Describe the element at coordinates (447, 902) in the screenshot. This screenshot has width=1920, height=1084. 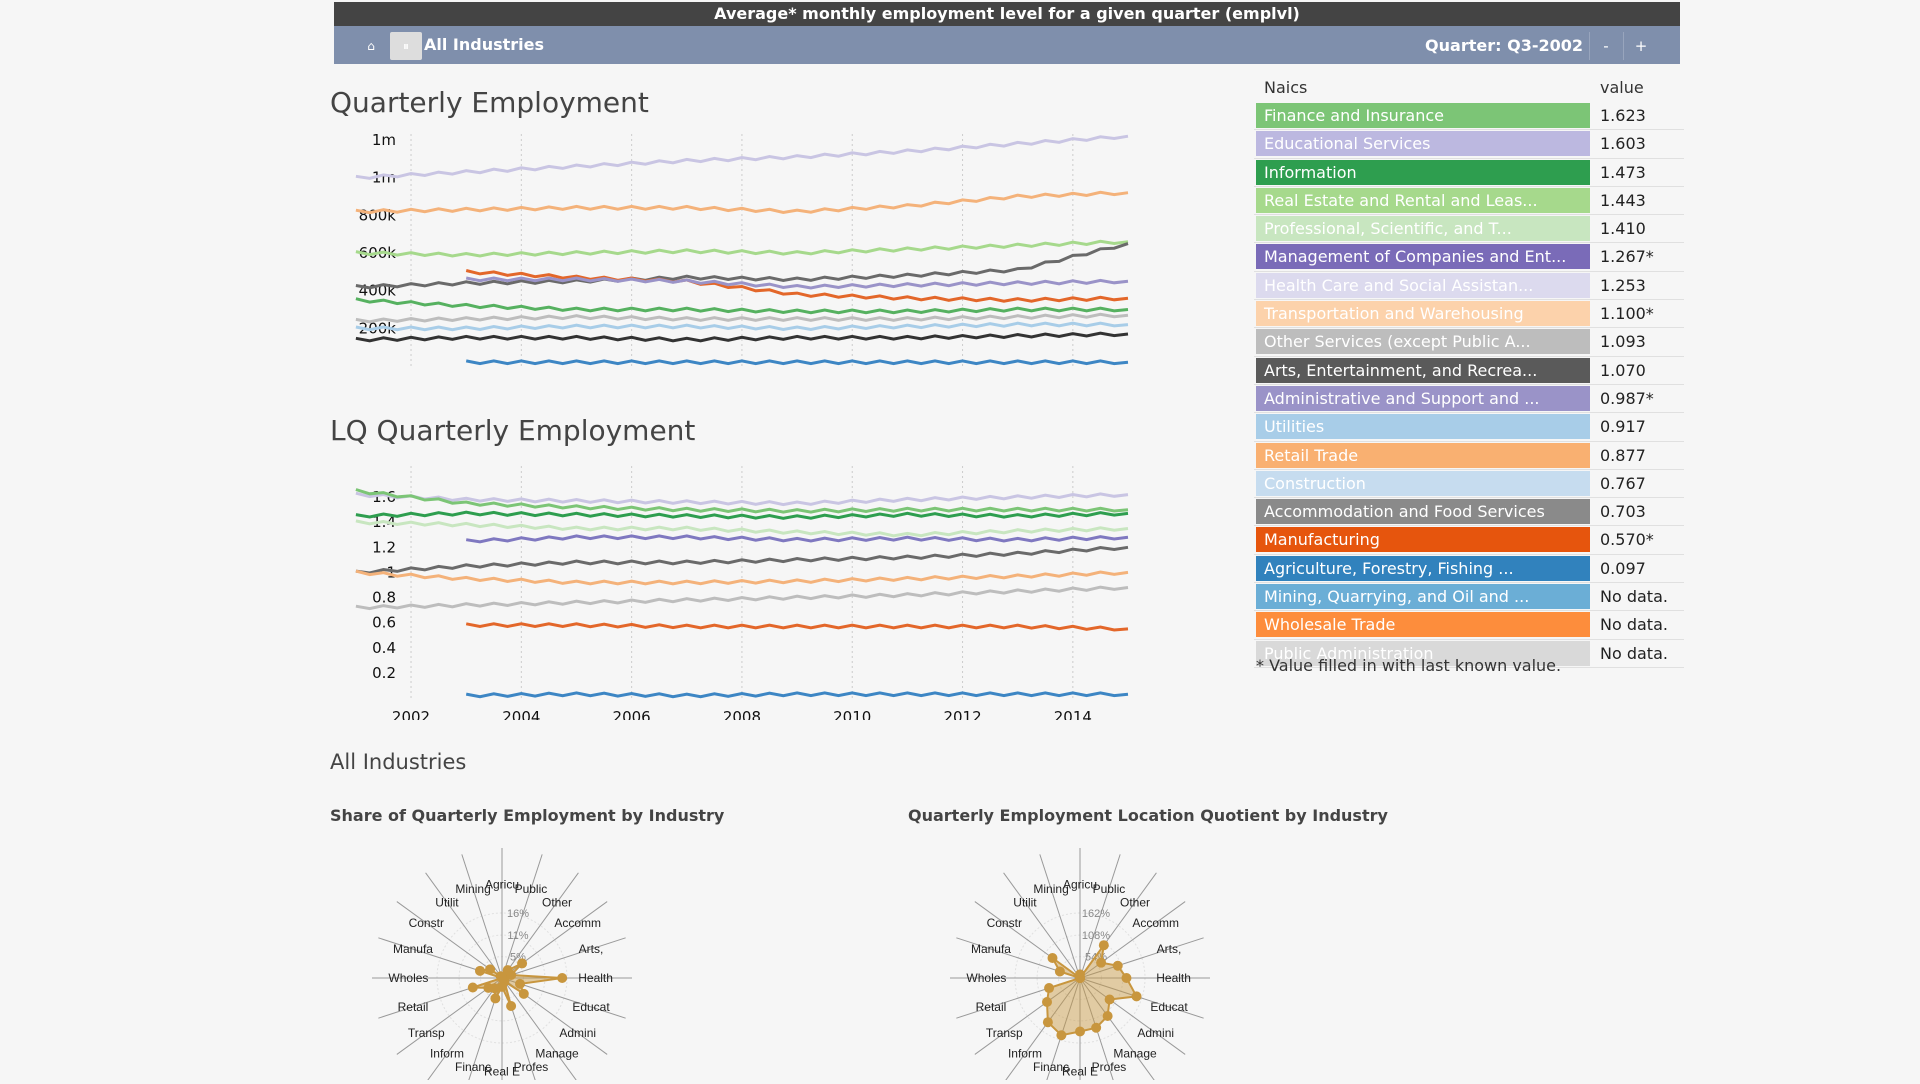
I see `radar-axis-label: Utilit` at that location.